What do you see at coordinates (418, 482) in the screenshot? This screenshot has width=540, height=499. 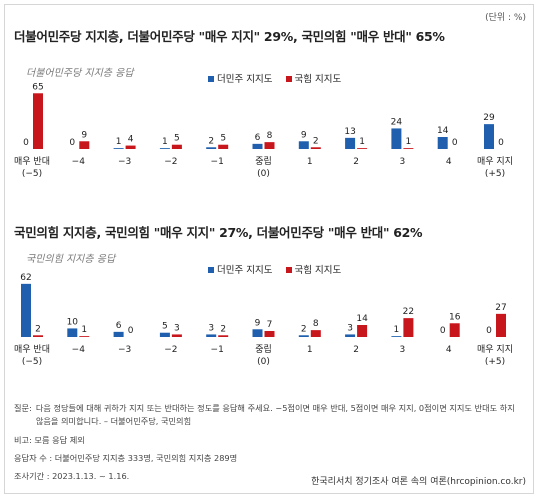 I see `source-credit: 한국리서치 정기조사 여론 속의 여론(hrcopinion.co.kr)` at bounding box center [418, 482].